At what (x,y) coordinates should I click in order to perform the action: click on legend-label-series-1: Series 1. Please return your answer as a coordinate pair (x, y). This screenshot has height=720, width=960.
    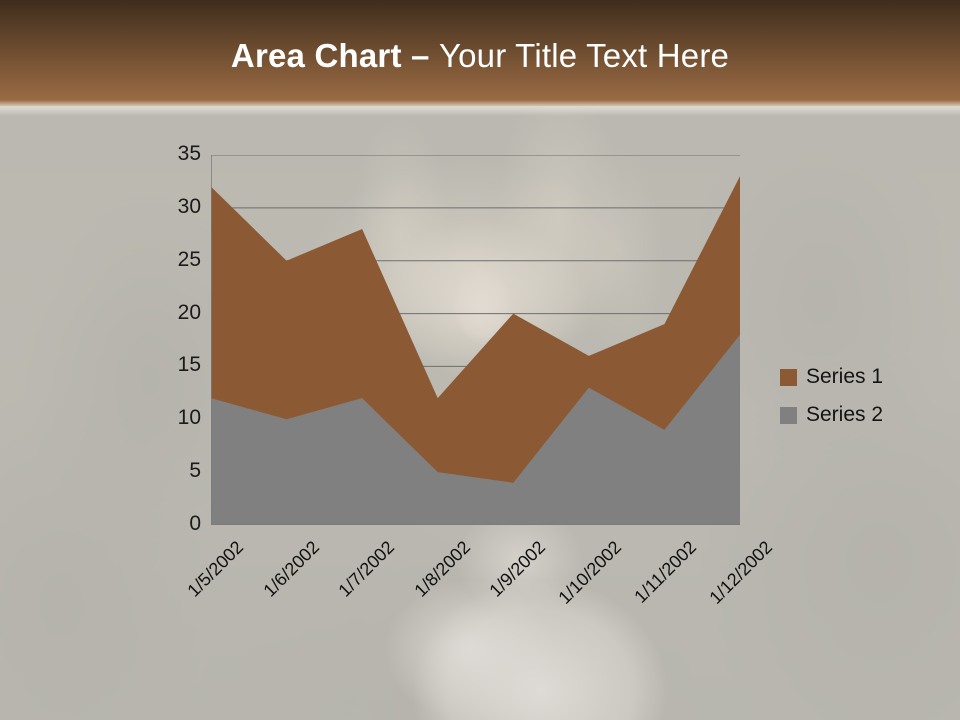
    Looking at the image, I should click on (845, 376).